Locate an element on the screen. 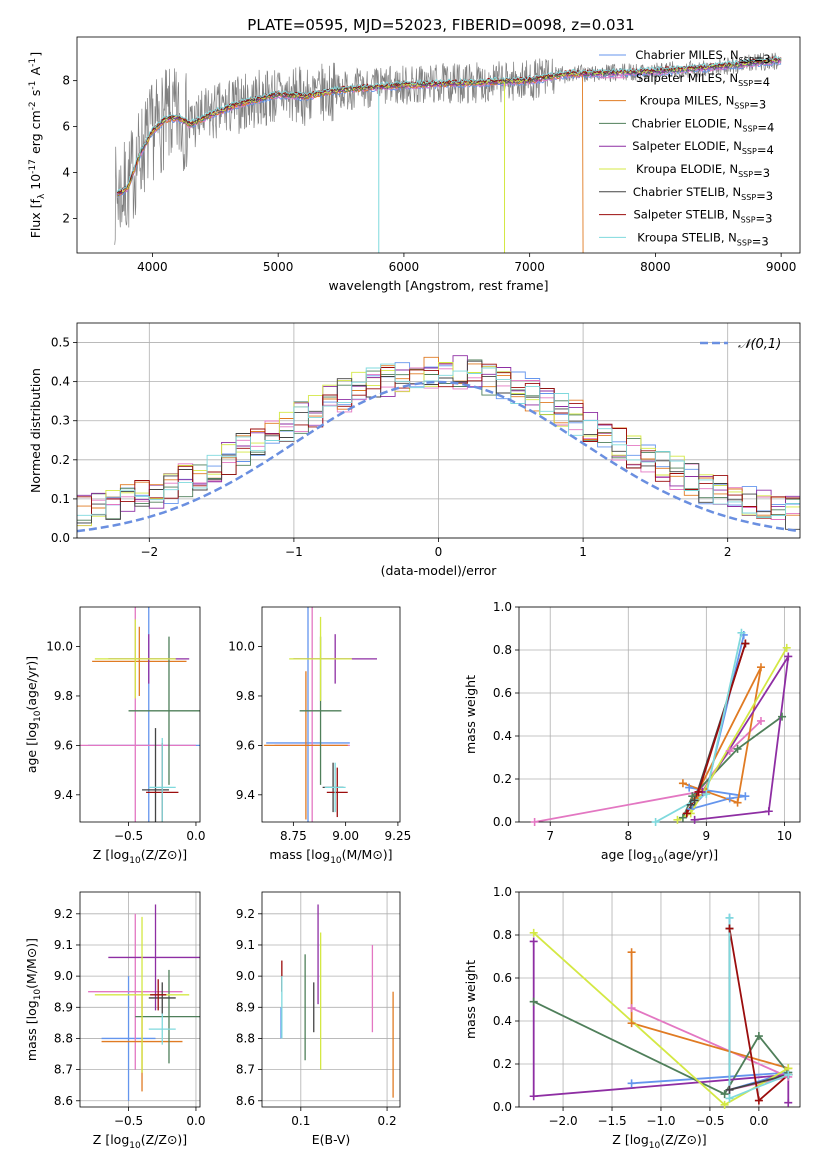 This screenshot has height=1170, width=819. y-tick-label: 0.1 is located at coordinates (60, 499).